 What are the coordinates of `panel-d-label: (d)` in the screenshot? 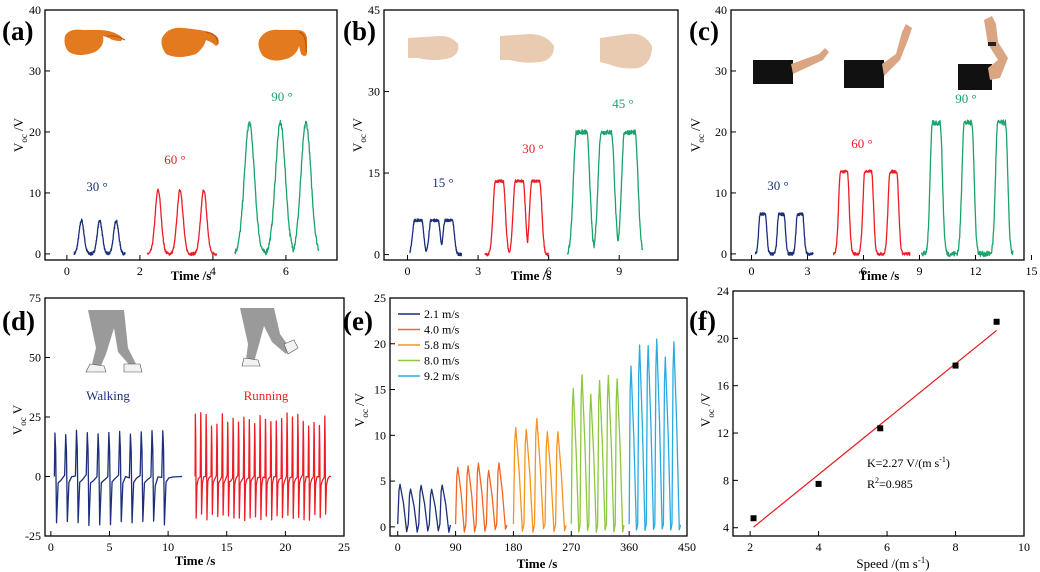 It's located at (18, 321).